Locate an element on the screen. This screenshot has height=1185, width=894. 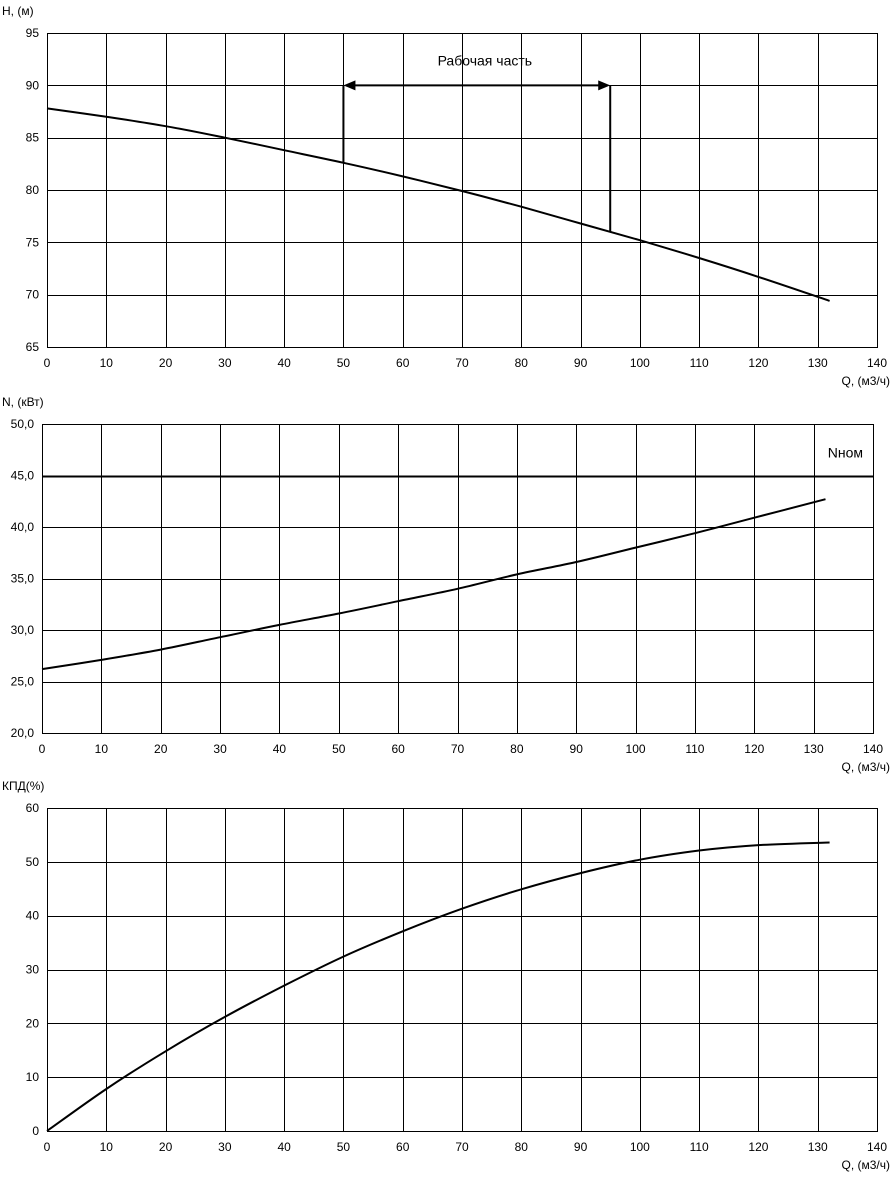
y-axis-title: КПД(%) is located at coordinates (23, 786).